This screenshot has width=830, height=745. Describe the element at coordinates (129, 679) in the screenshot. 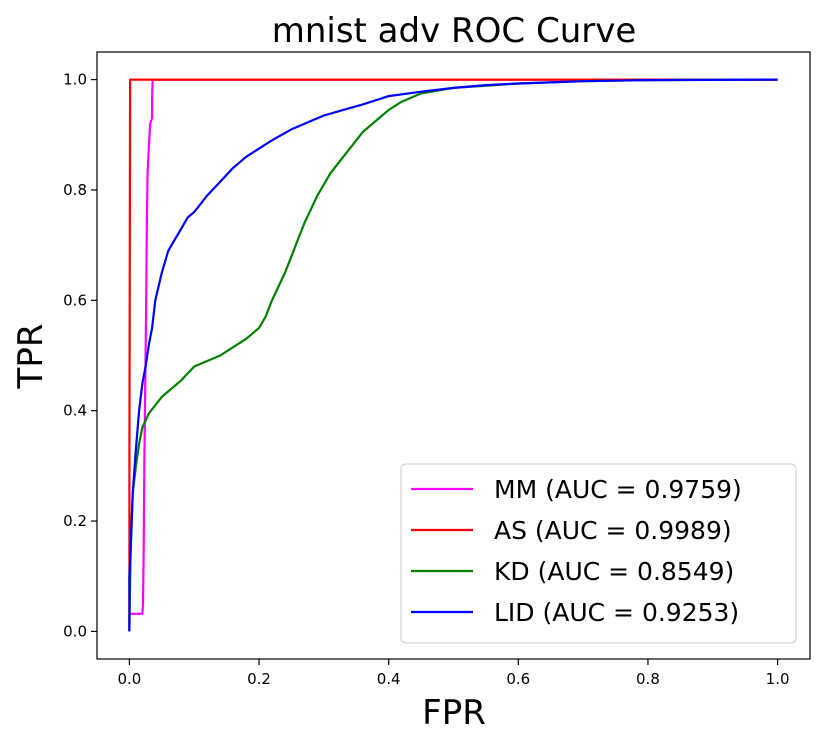

I see `x-tick-label: 0.0` at that location.